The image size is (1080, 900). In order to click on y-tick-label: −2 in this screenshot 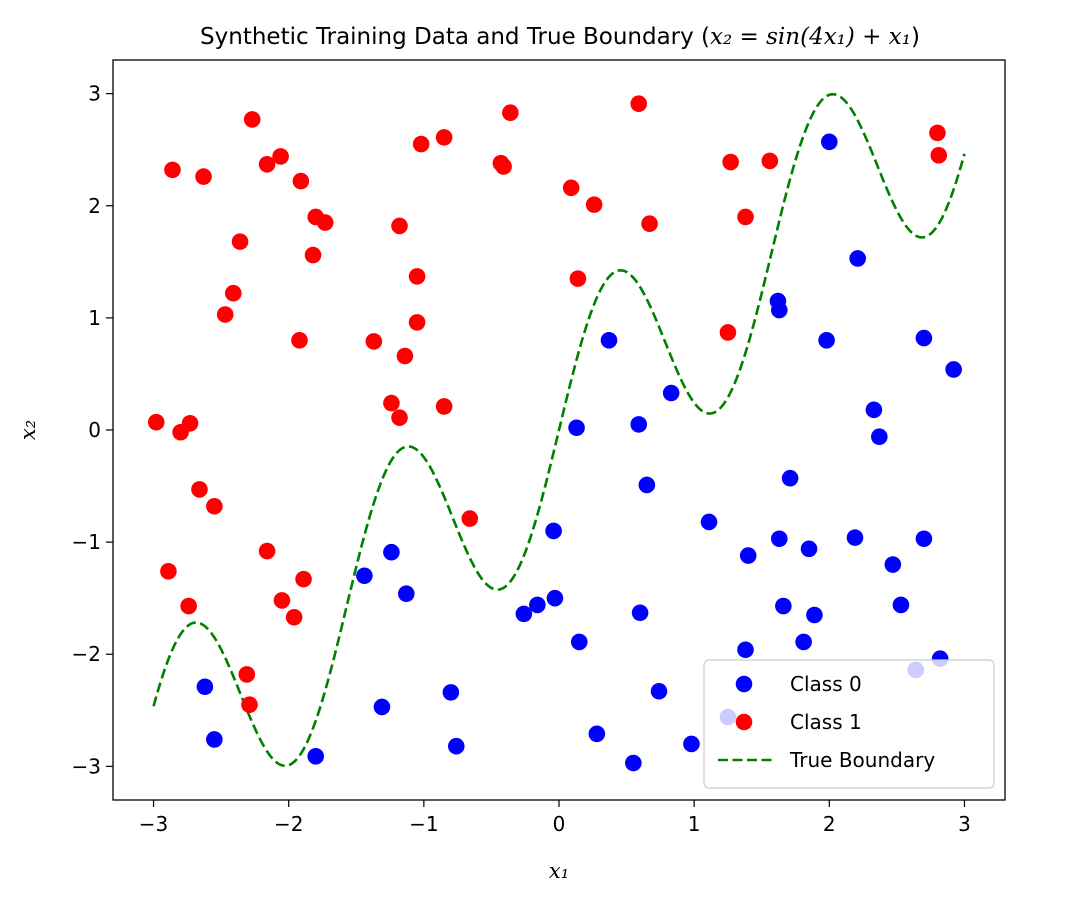, I will do `click(86, 654)`.